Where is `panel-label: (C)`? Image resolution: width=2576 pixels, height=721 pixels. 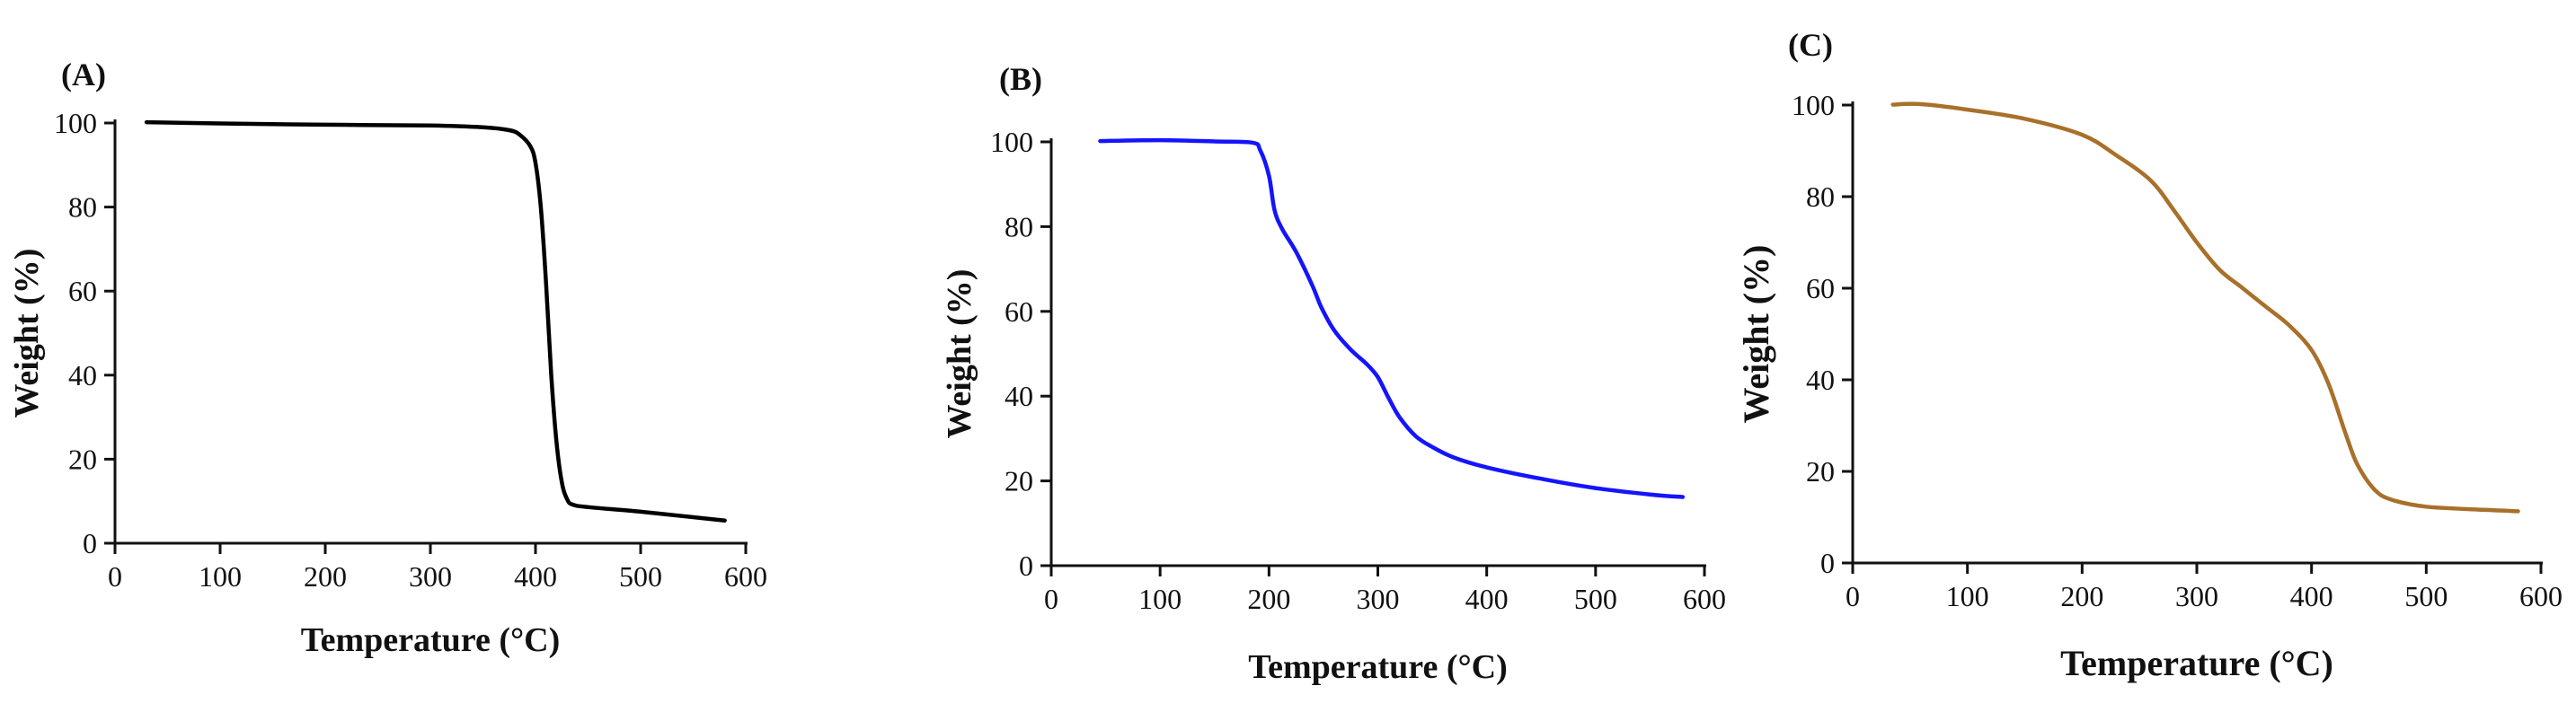
panel-label: (C) is located at coordinates (1810, 45).